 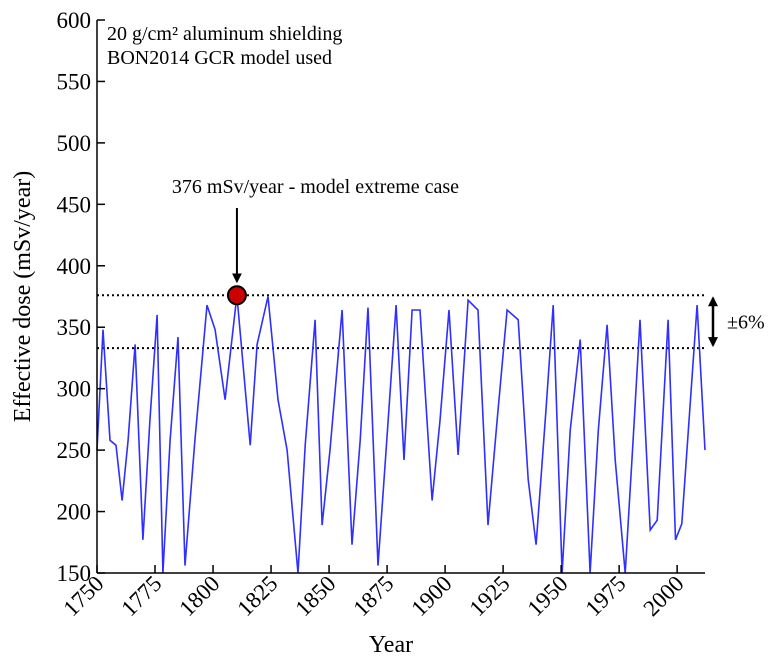 What do you see at coordinates (74, 389) in the screenshot?
I see `y-tick-label: 300` at bounding box center [74, 389].